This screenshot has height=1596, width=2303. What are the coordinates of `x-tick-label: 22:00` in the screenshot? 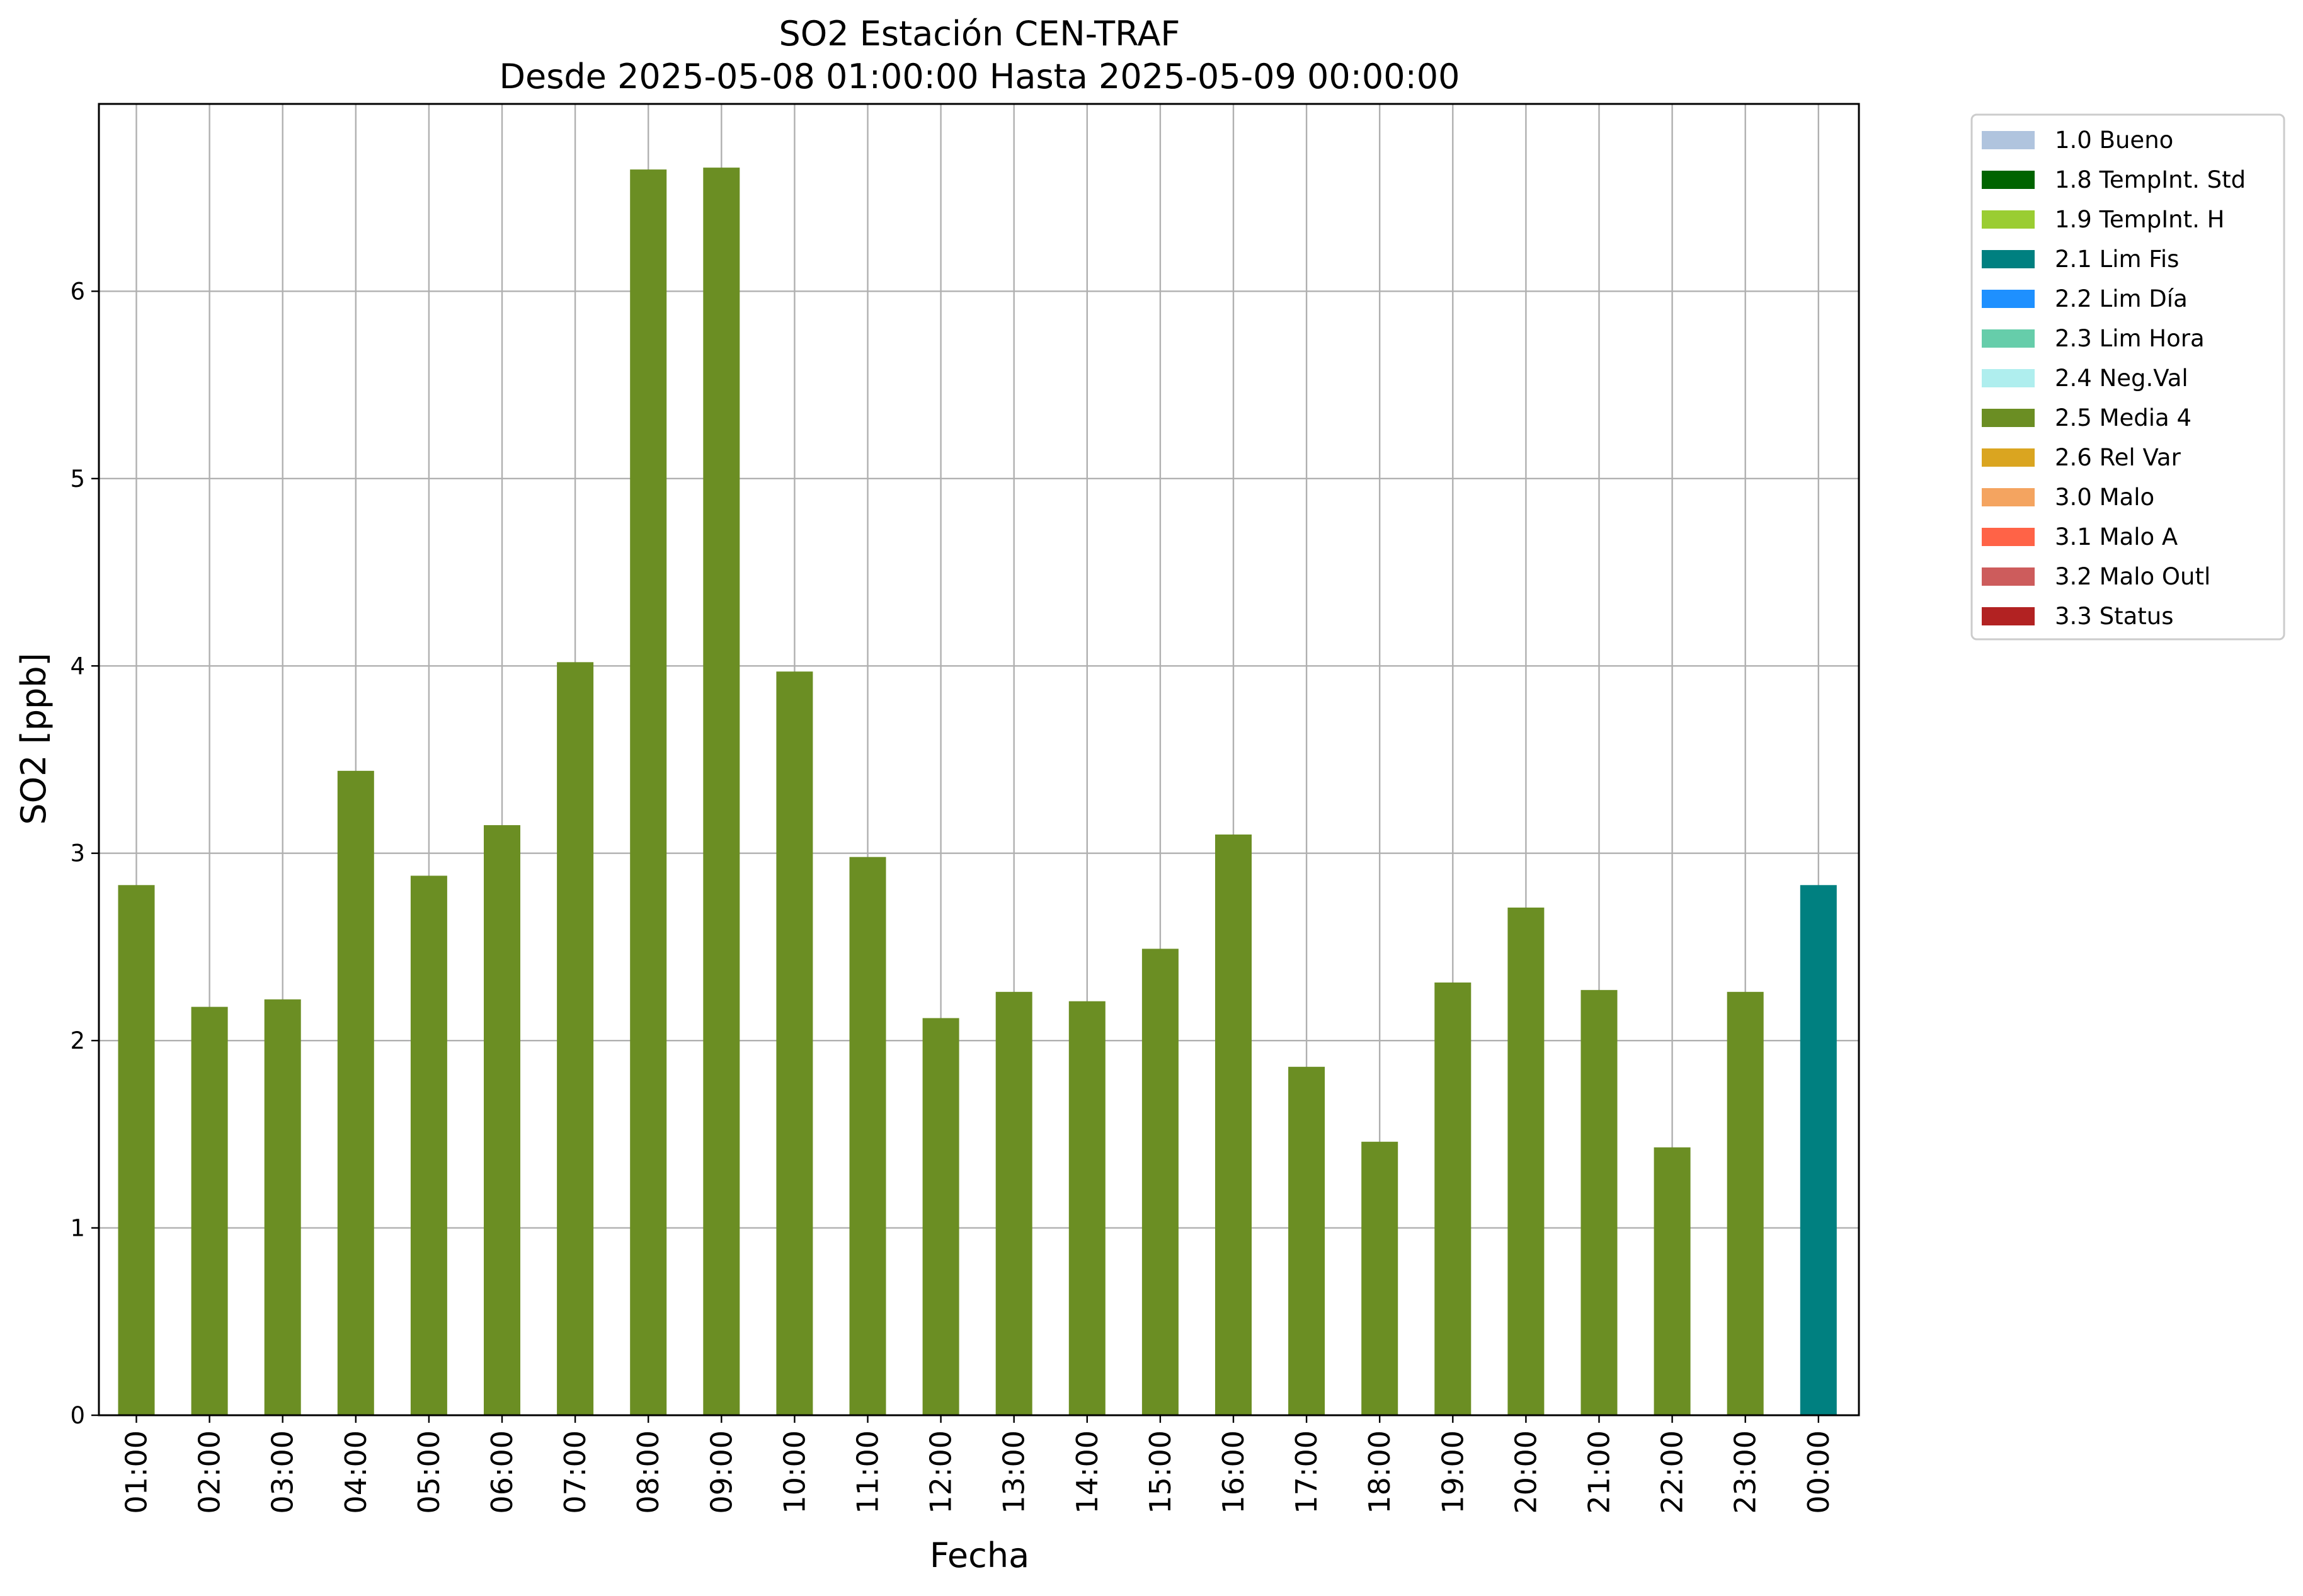 It's located at (1672, 1472).